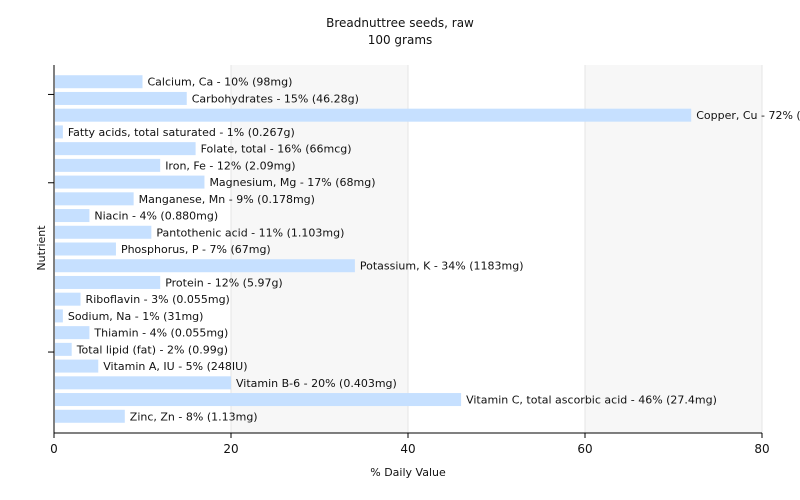 The width and height of the screenshot is (800, 500). Describe the element at coordinates (158, 299) in the screenshot. I see `bar-label: Riboflavin - 3% (0.055mg)` at that location.